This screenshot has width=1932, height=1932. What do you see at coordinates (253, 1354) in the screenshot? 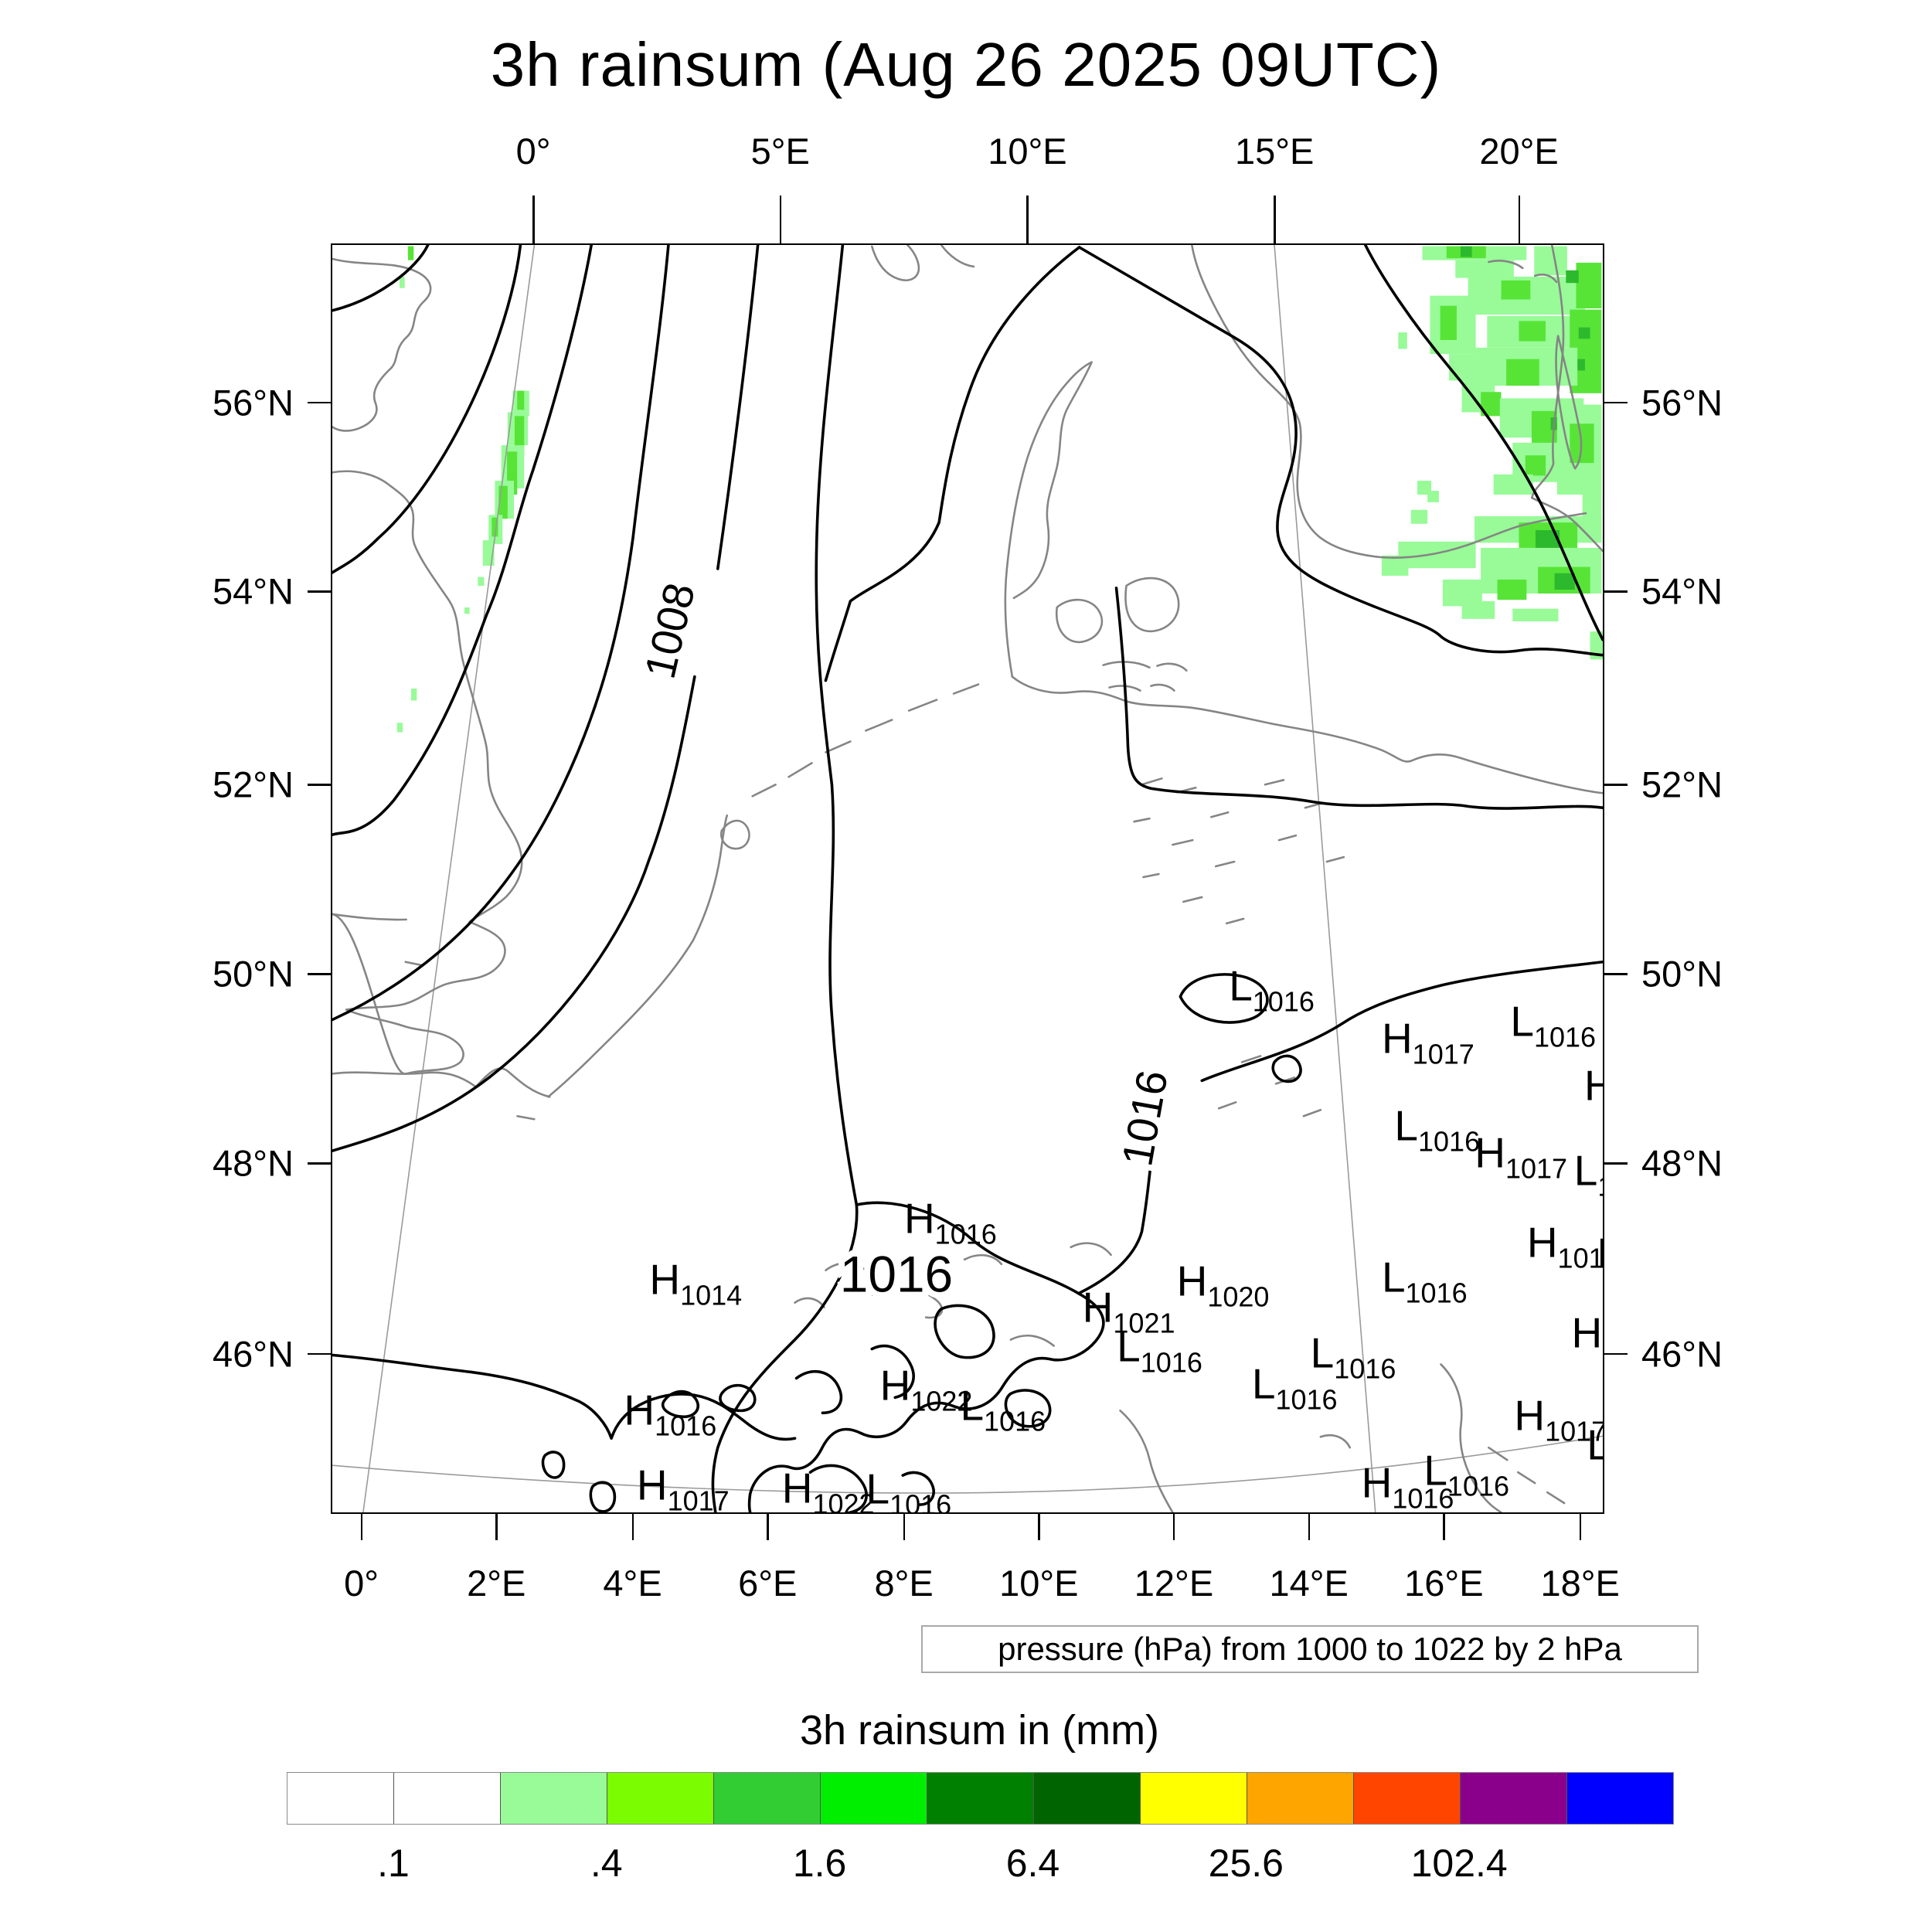
I see `left-axis-label: 46°N` at bounding box center [253, 1354].